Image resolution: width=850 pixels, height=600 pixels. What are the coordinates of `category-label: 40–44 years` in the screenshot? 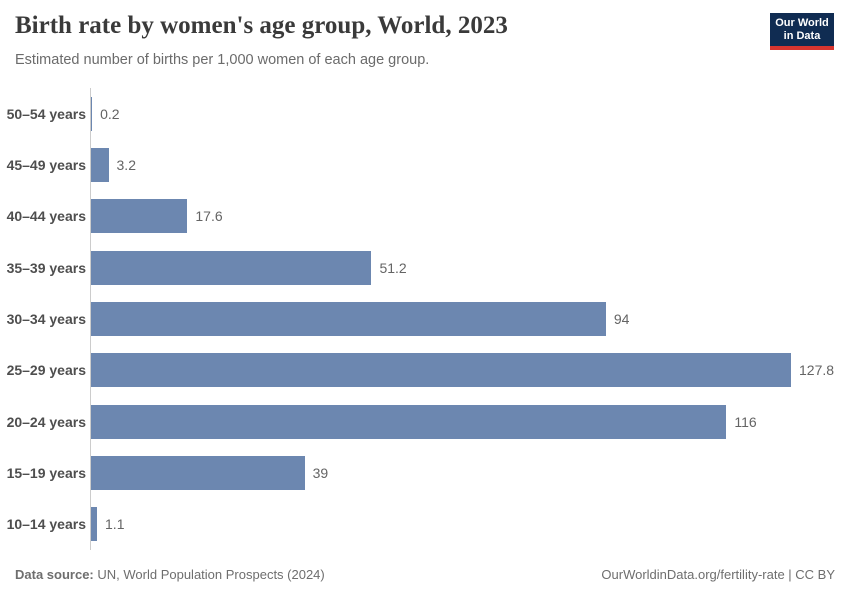 It's located at (46, 216).